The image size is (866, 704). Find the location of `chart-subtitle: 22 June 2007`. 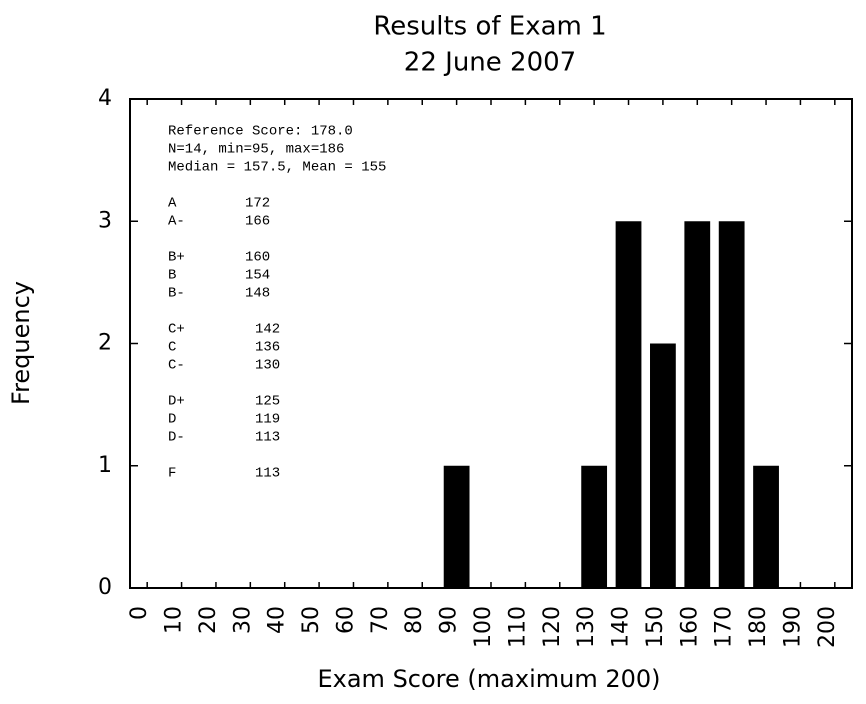

chart-subtitle: 22 June 2007 is located at coordinates (490, 63).